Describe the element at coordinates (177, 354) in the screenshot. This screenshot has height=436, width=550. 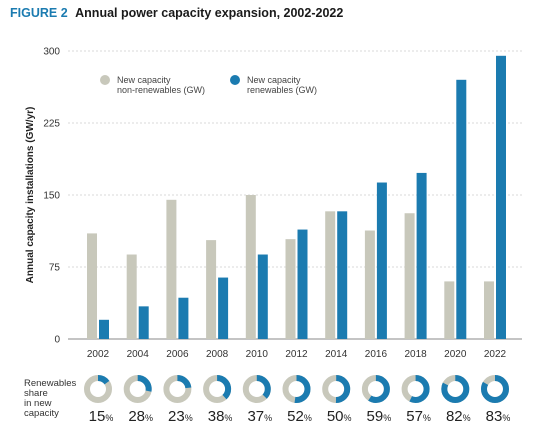
I see `x-tick-label: 2006` at that location.